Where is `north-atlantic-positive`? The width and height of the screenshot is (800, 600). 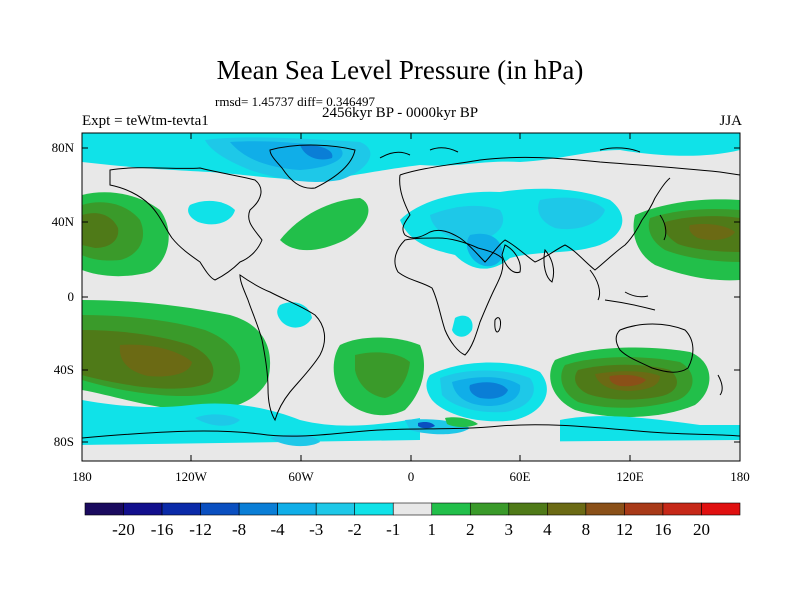 north-atlantic-positive is located at coordinates (324, 224).